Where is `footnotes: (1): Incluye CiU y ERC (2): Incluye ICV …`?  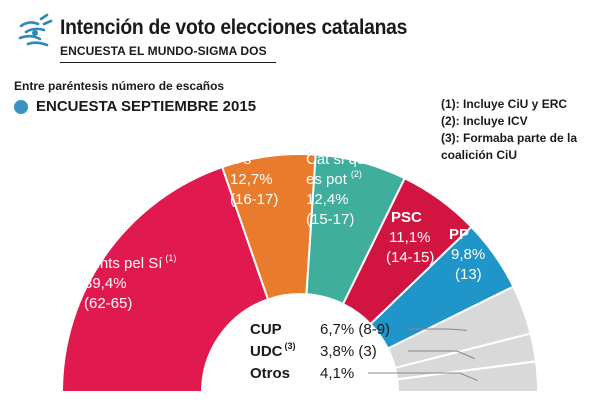
footnotes: (1): Incluye CiU y ERC (2): Incluye ICV … is located at coordinates (516, 130).